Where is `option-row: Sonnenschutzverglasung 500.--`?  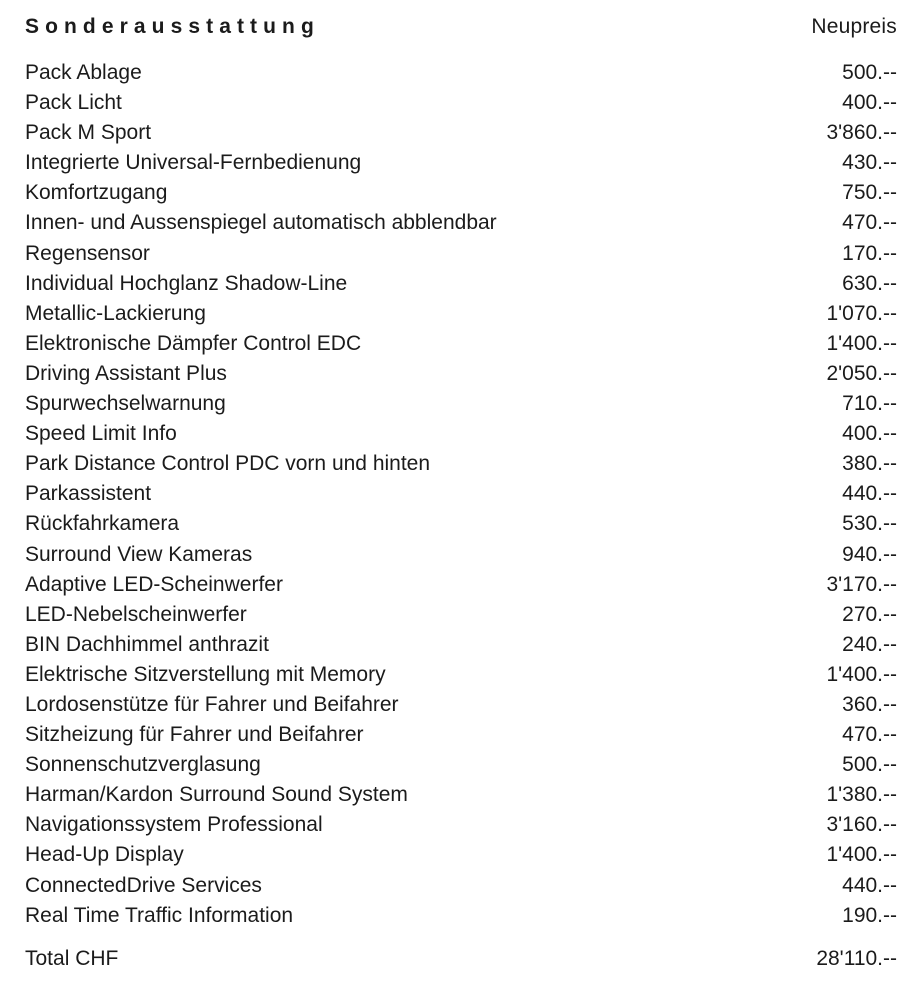
option-row: Sonnenschutzverglasung 500.-- is located at coordinates (461, 765).